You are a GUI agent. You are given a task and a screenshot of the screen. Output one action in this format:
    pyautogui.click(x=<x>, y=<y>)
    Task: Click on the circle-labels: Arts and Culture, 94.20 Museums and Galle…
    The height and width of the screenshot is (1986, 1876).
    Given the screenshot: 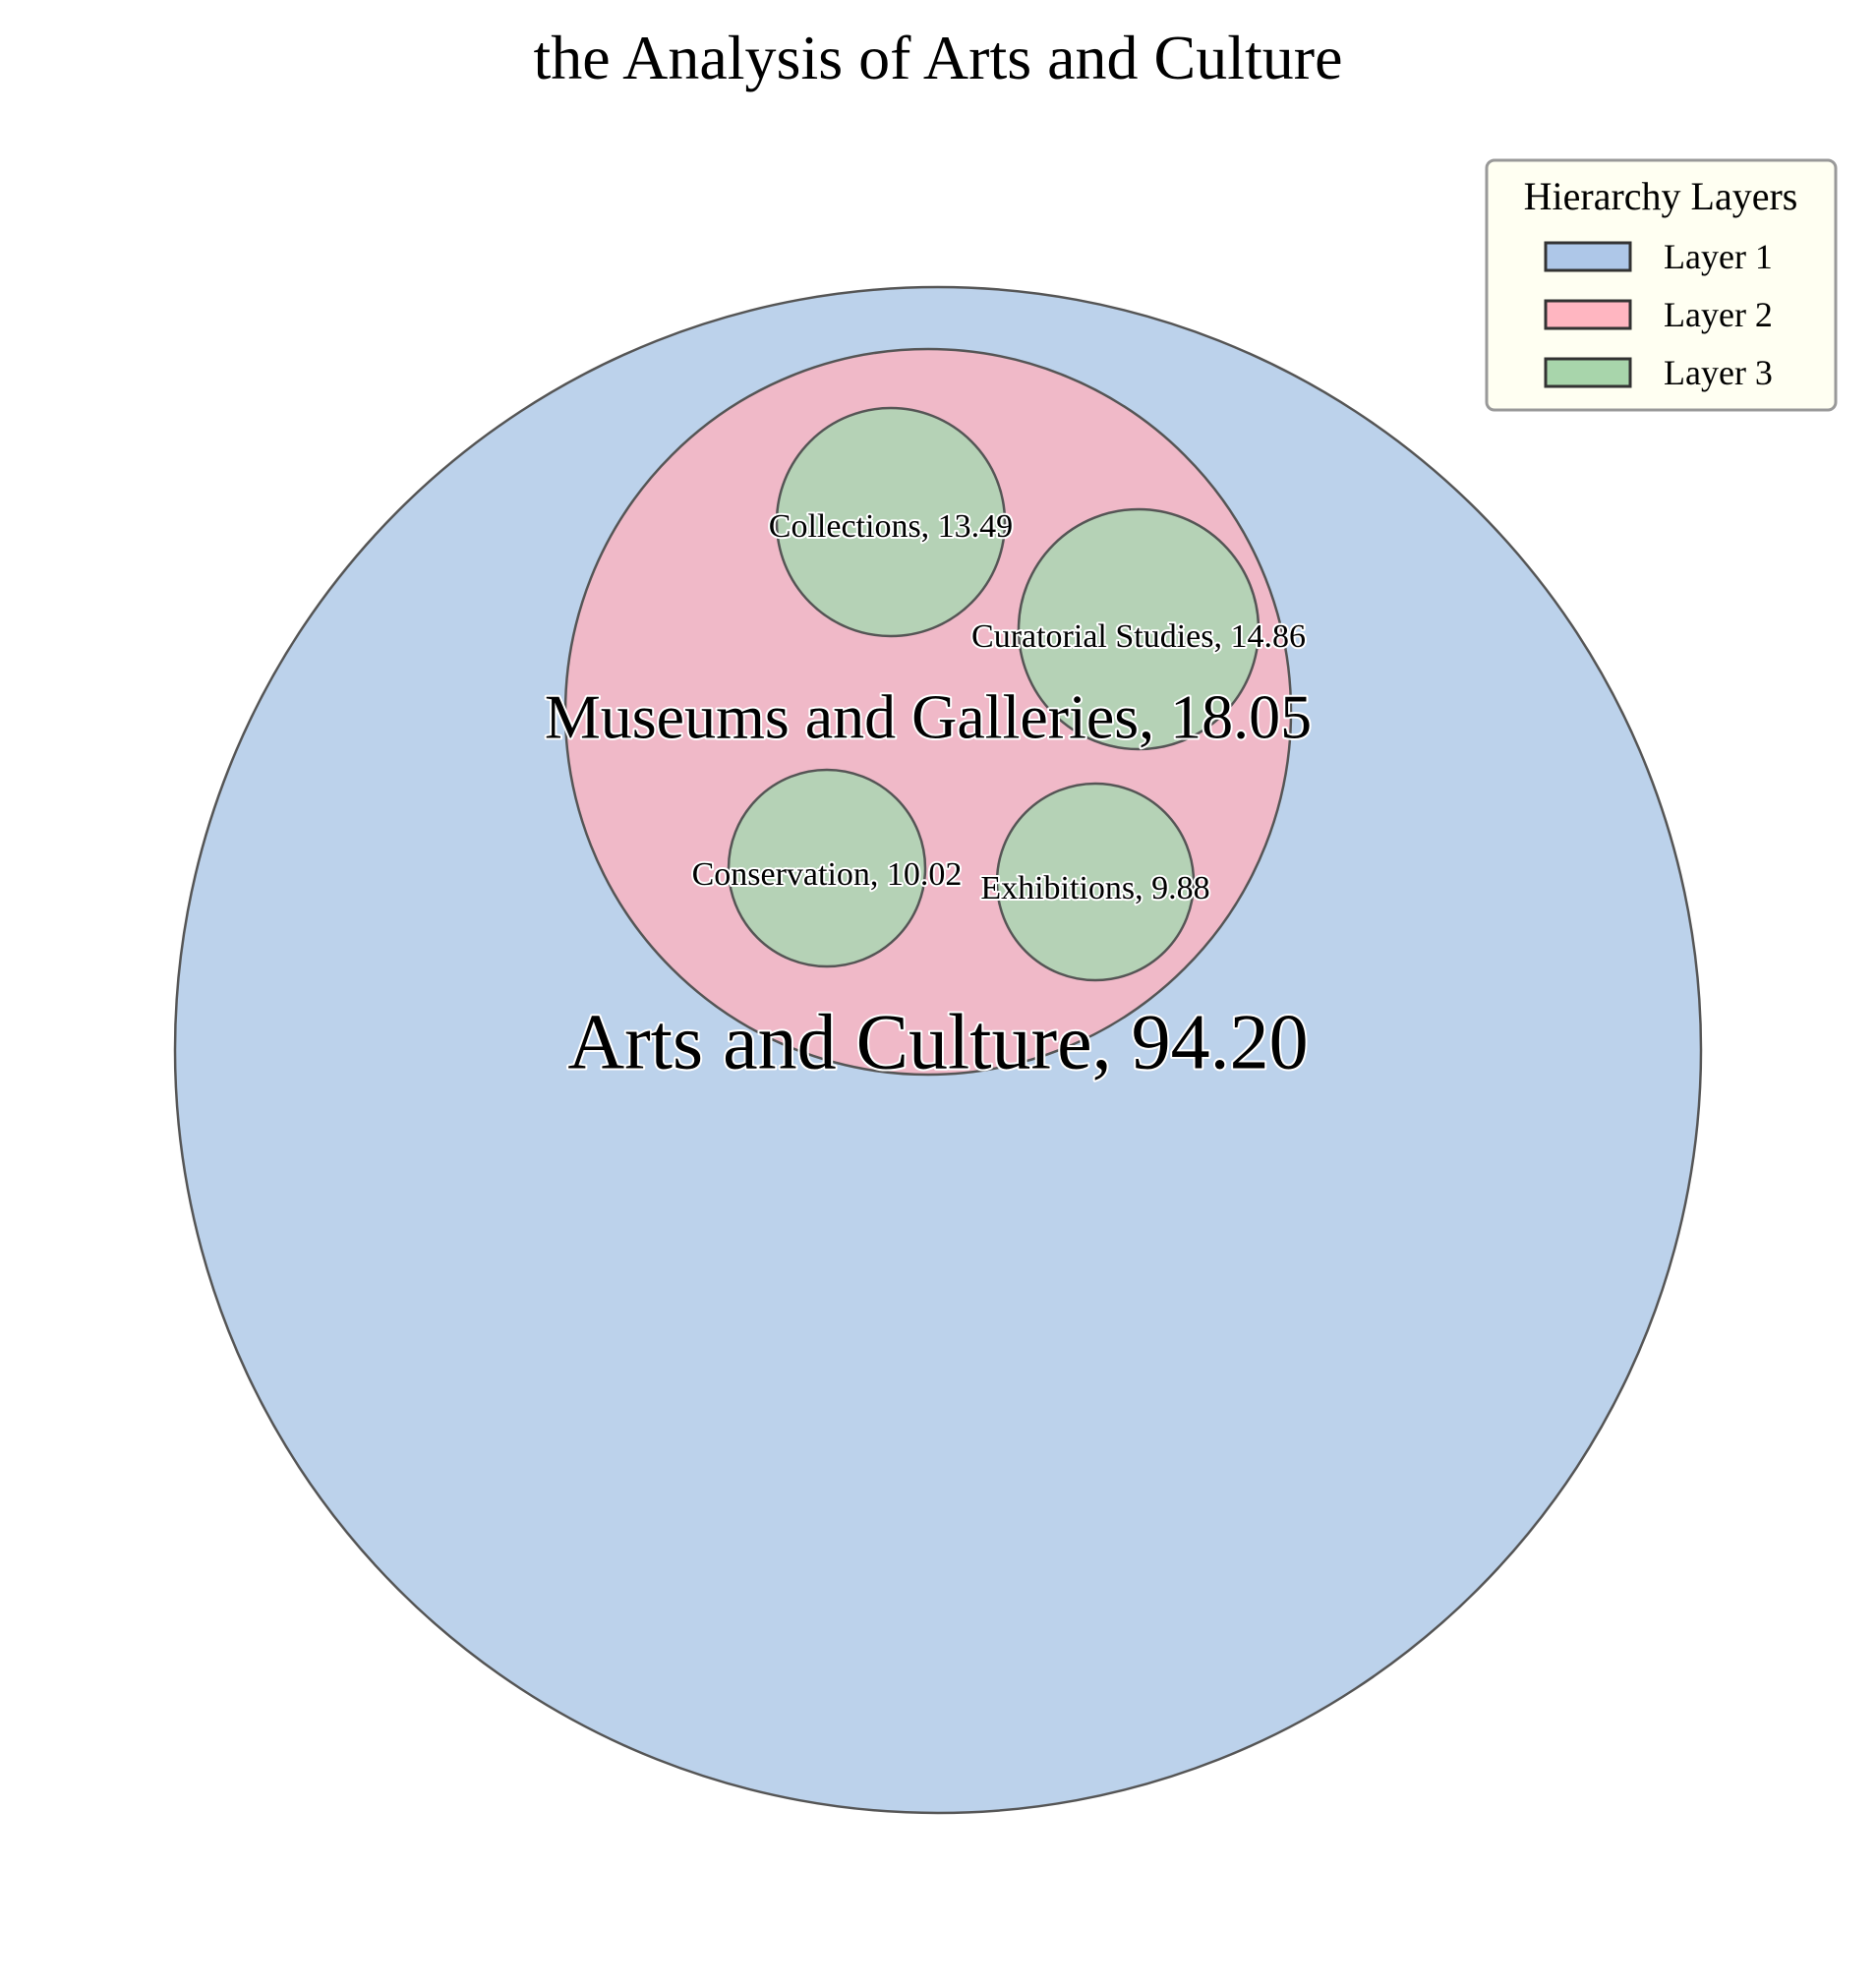 What is the action you would take?
    pyautogui.click(x=928, y=797)
    